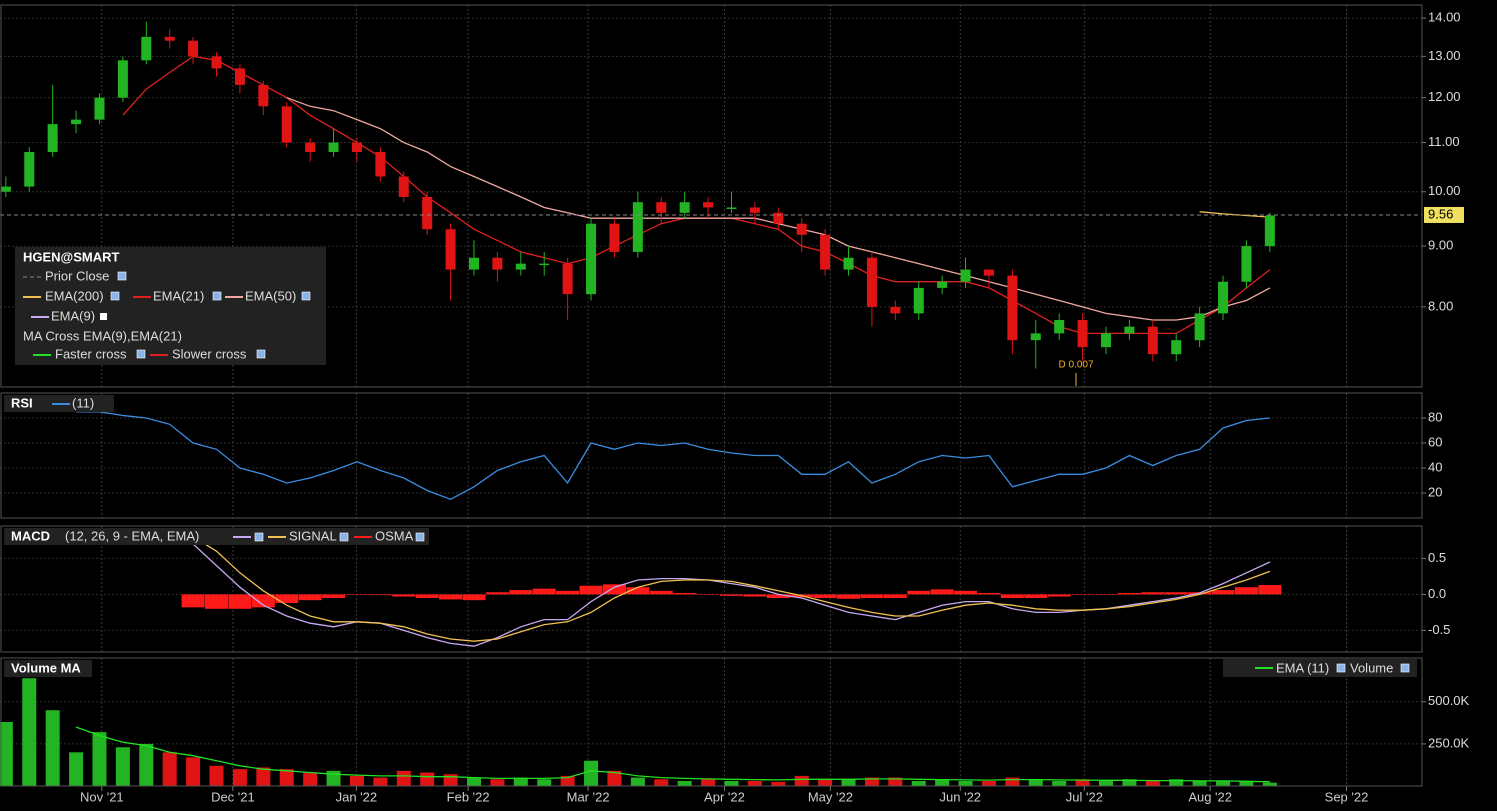  I want to click on y-tick-label: 12.00, so click(1444, 96).